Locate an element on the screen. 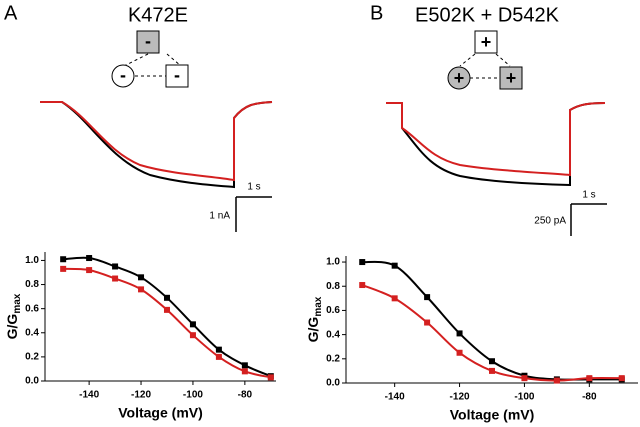 The height and width of the screenshot is (427, 640). panel-title: K472E is located at coordinates (158, 15).